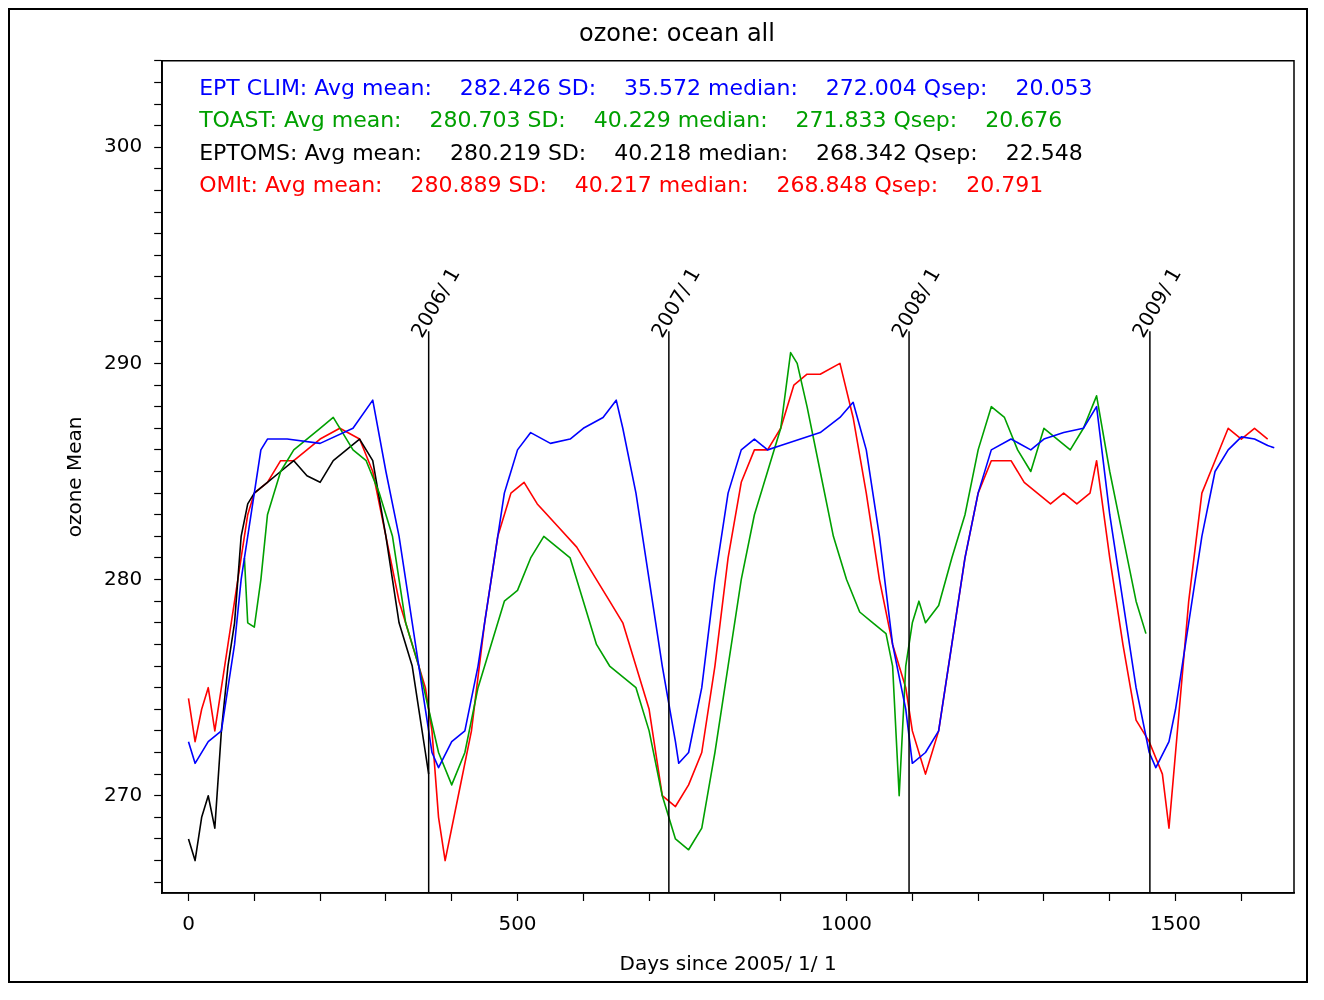  Describe the element at coordinates (123, 793) in the screenshot. I see `y-tick-label: 270` at that location.